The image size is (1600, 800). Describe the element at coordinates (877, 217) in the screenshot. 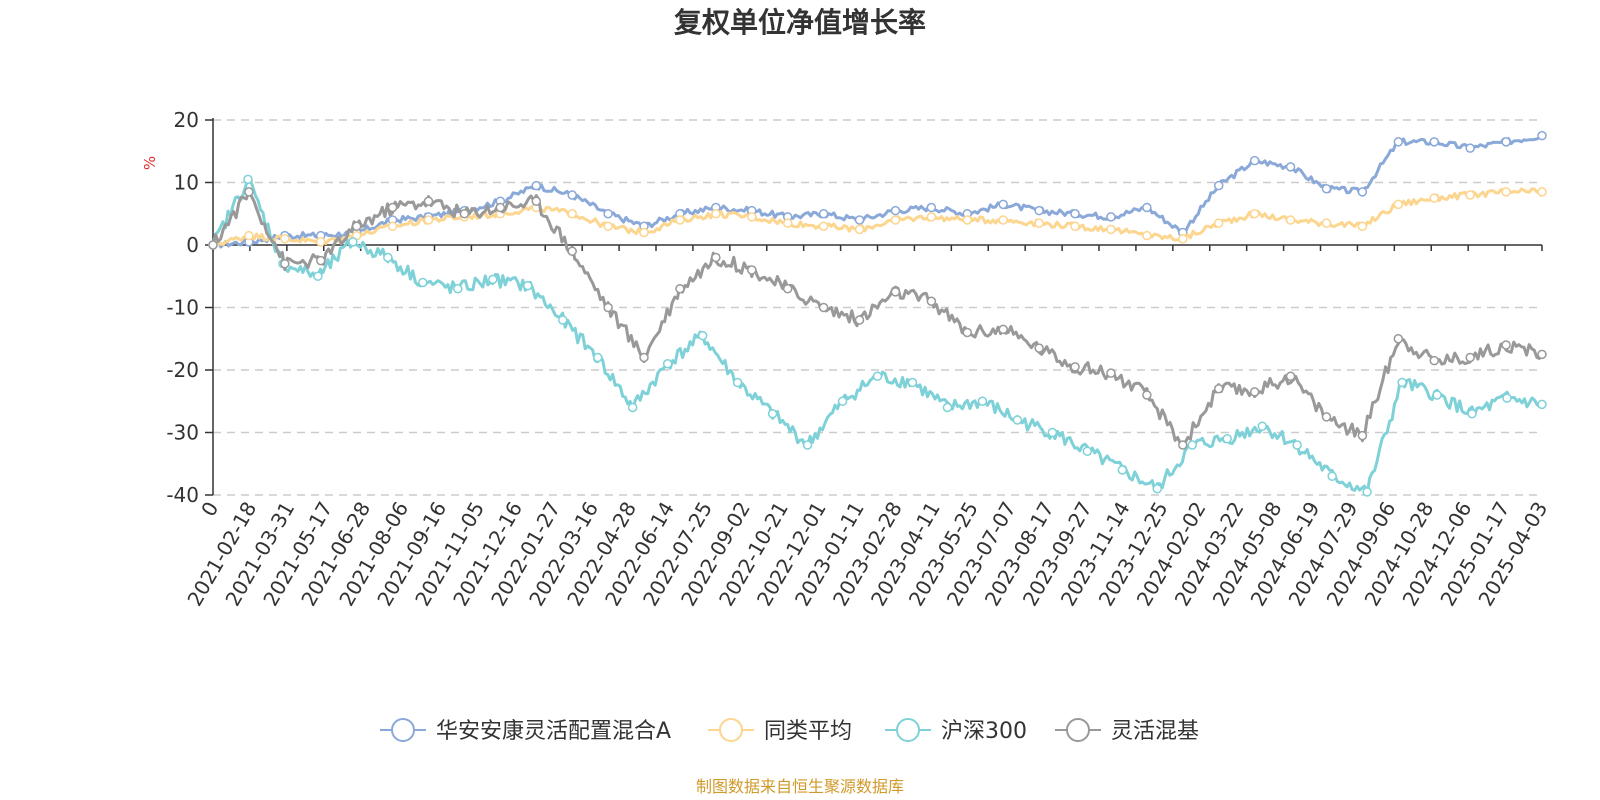

I see `series-line` at that location.